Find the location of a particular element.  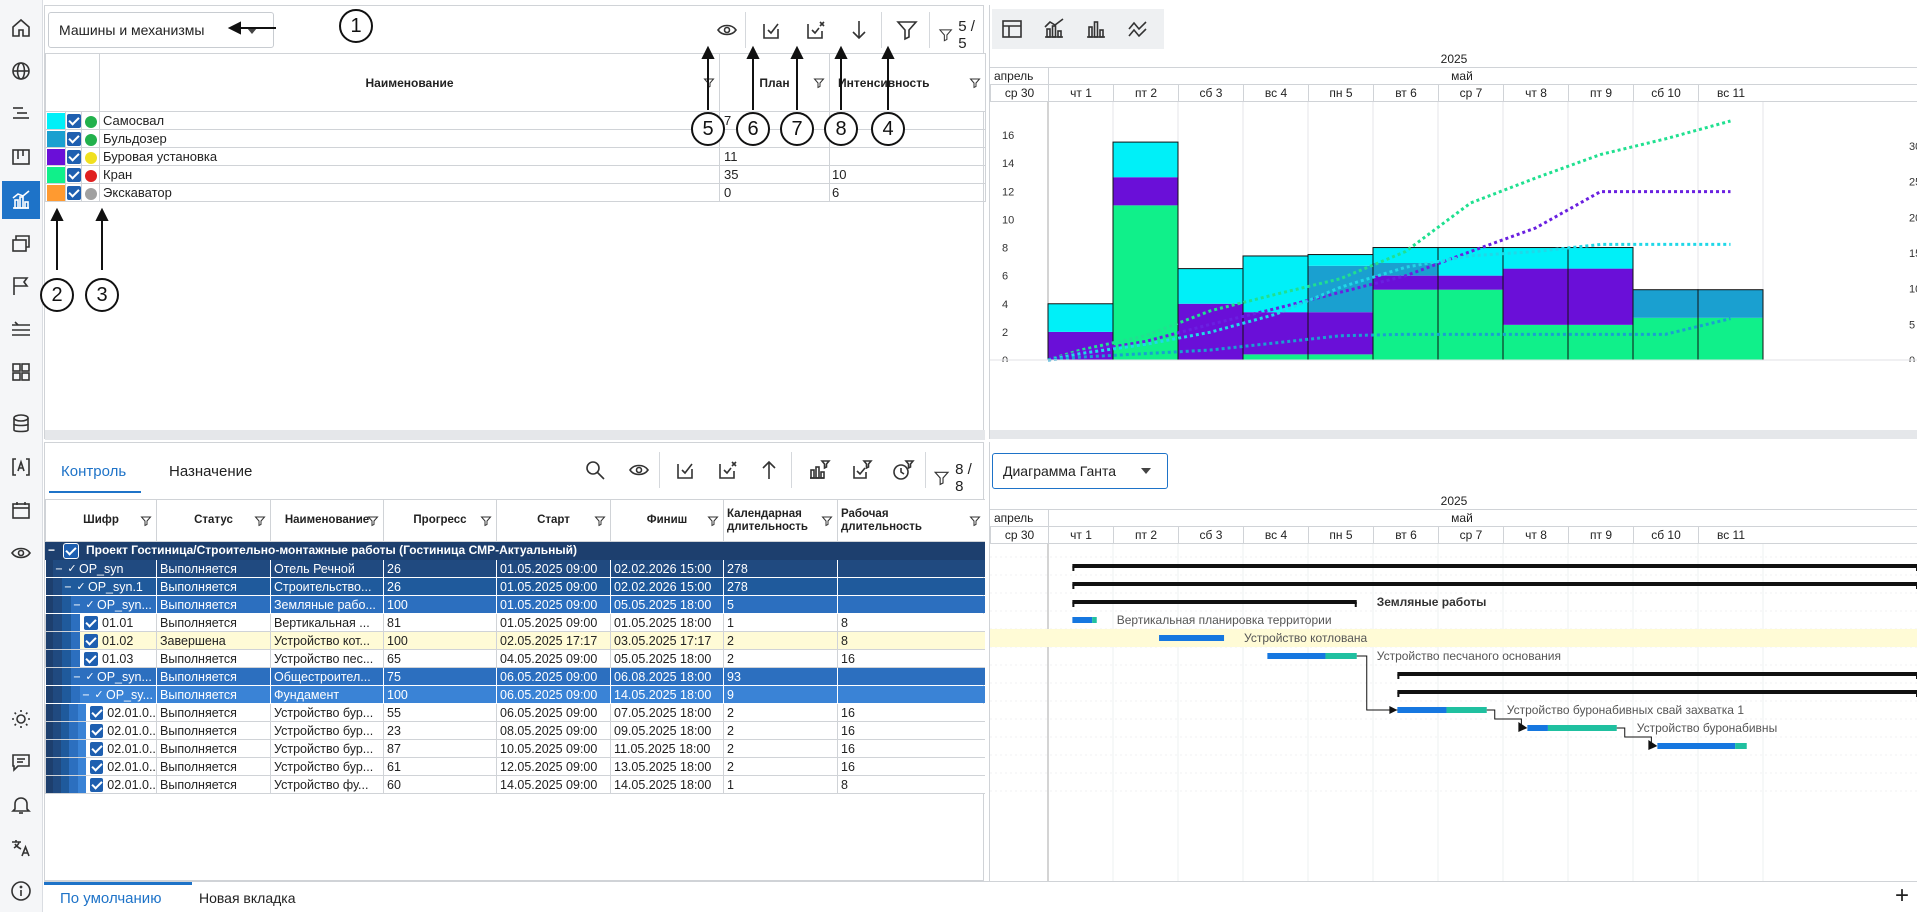

column-header: Прогресс is located at coordinates (440, 520).